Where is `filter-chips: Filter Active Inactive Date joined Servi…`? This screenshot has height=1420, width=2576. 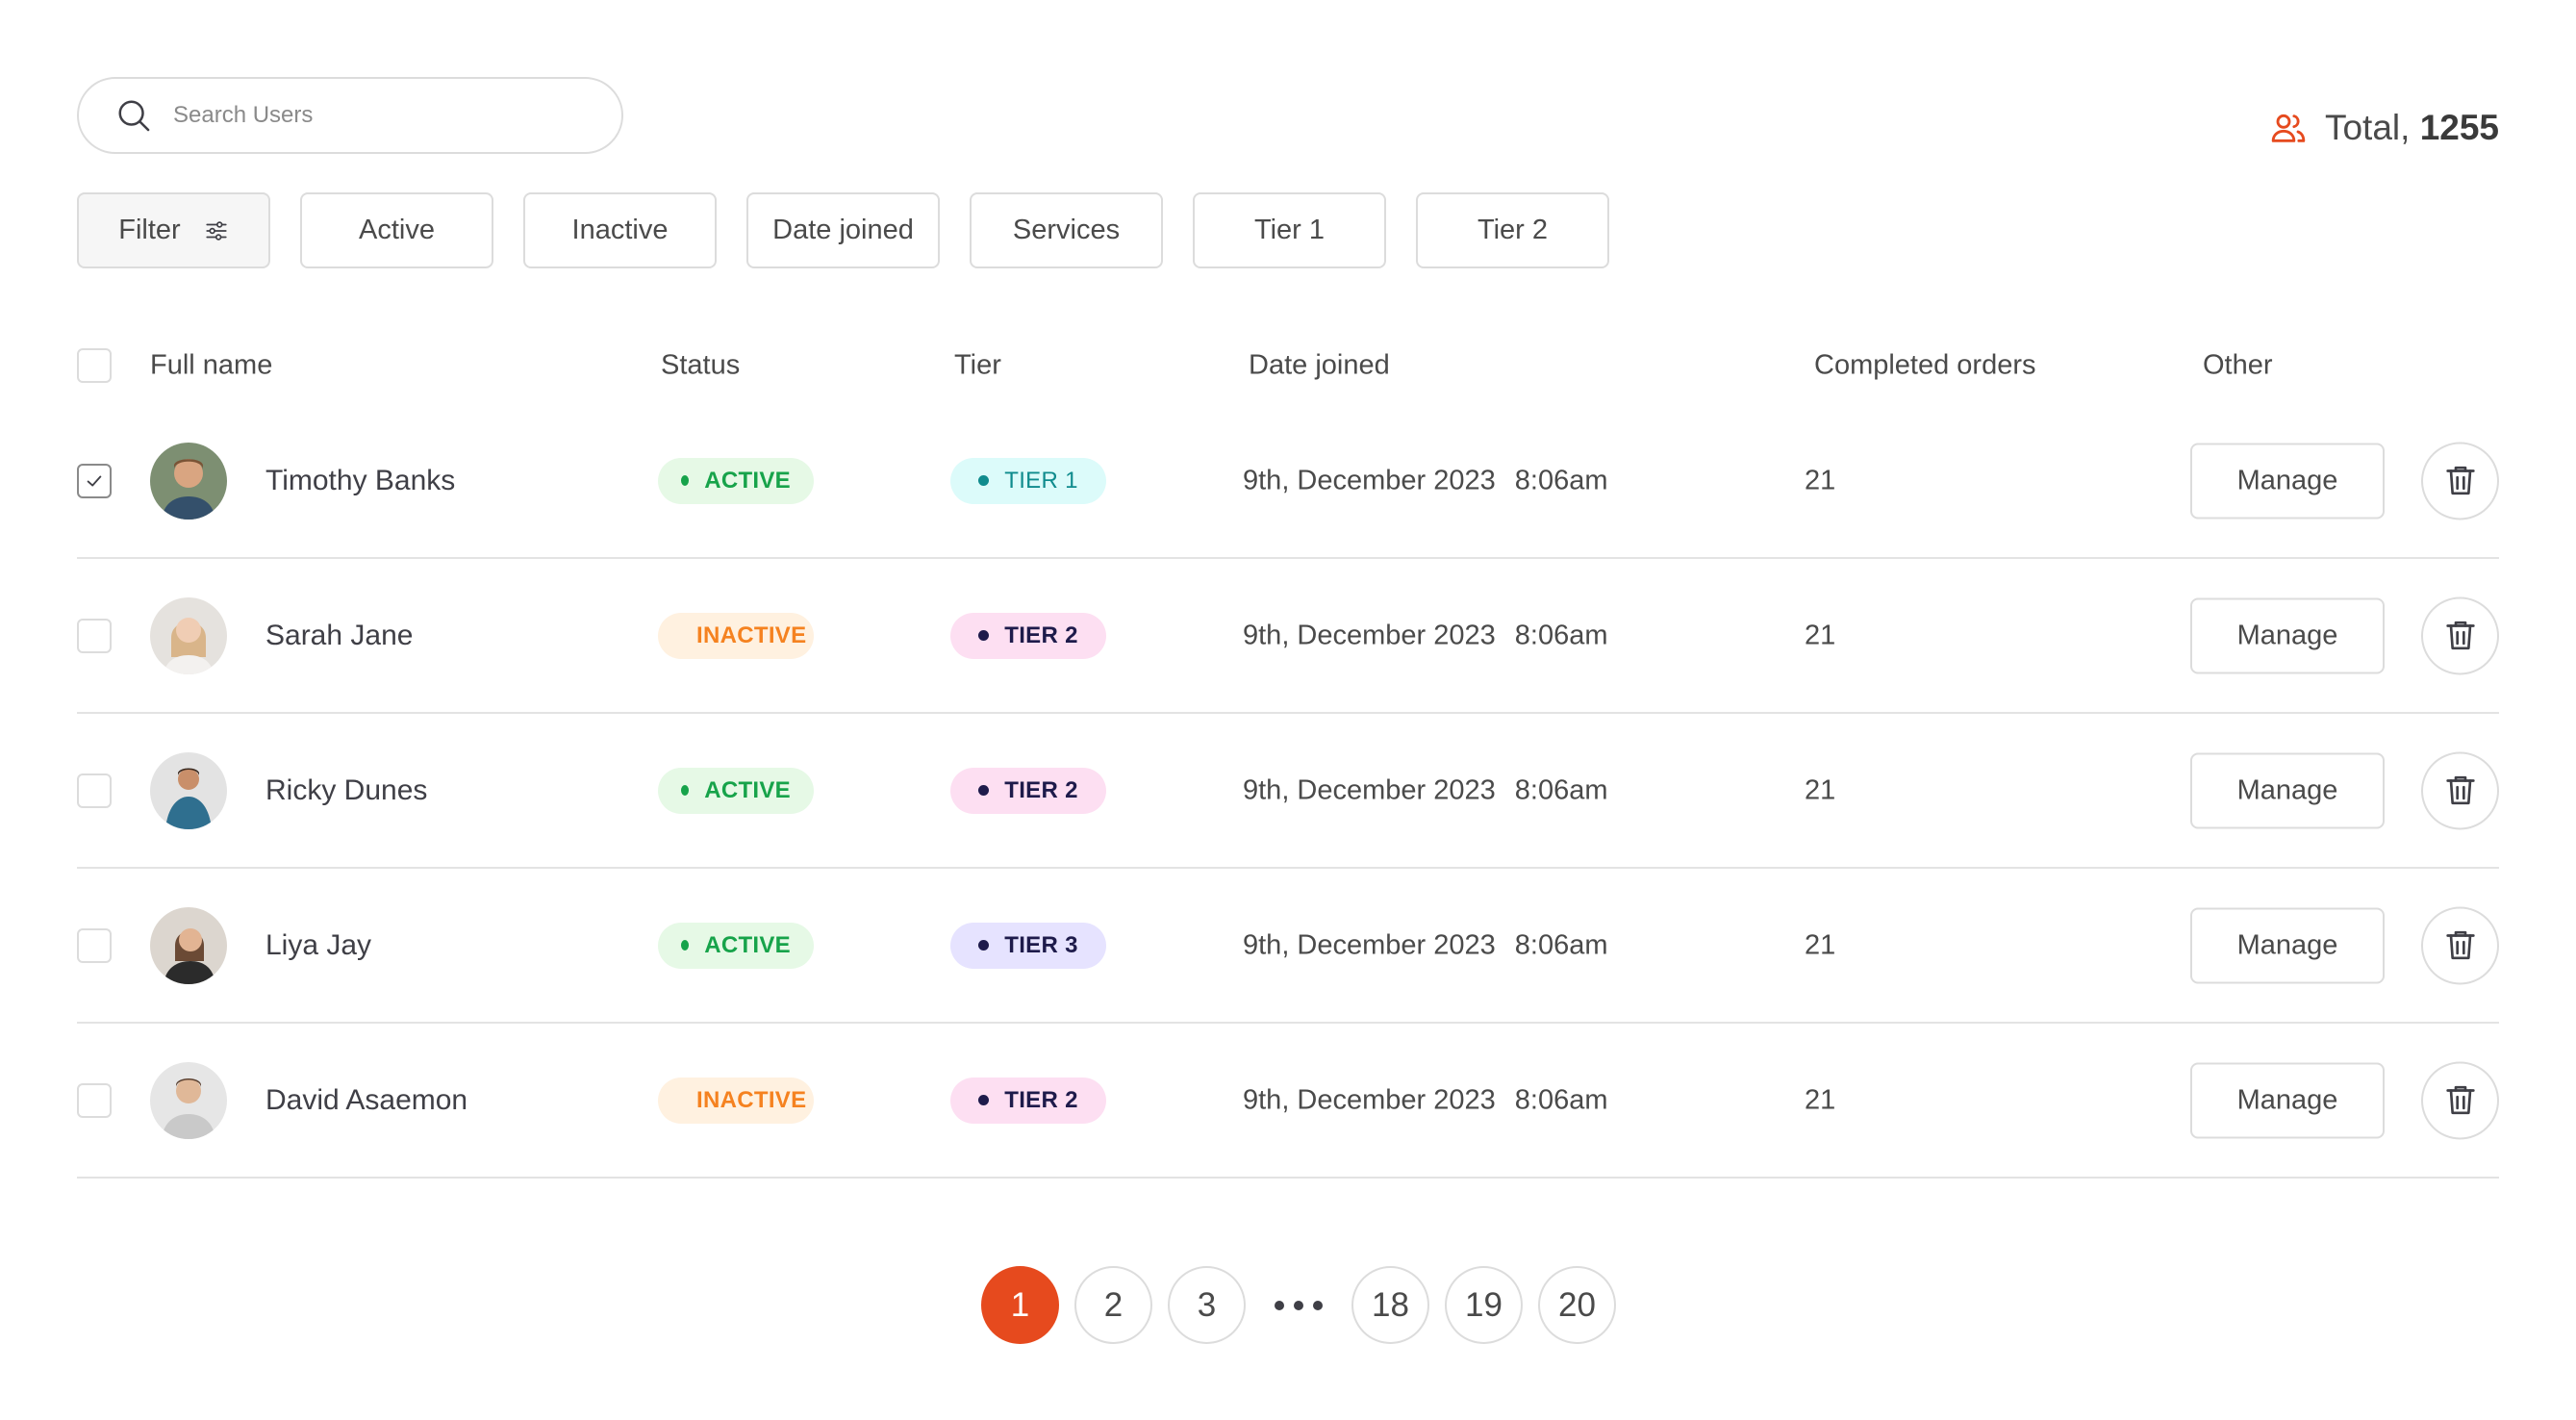
filter-chips: Filter Active Inactive Date joined Servi… is located at coordinates (843, 230).